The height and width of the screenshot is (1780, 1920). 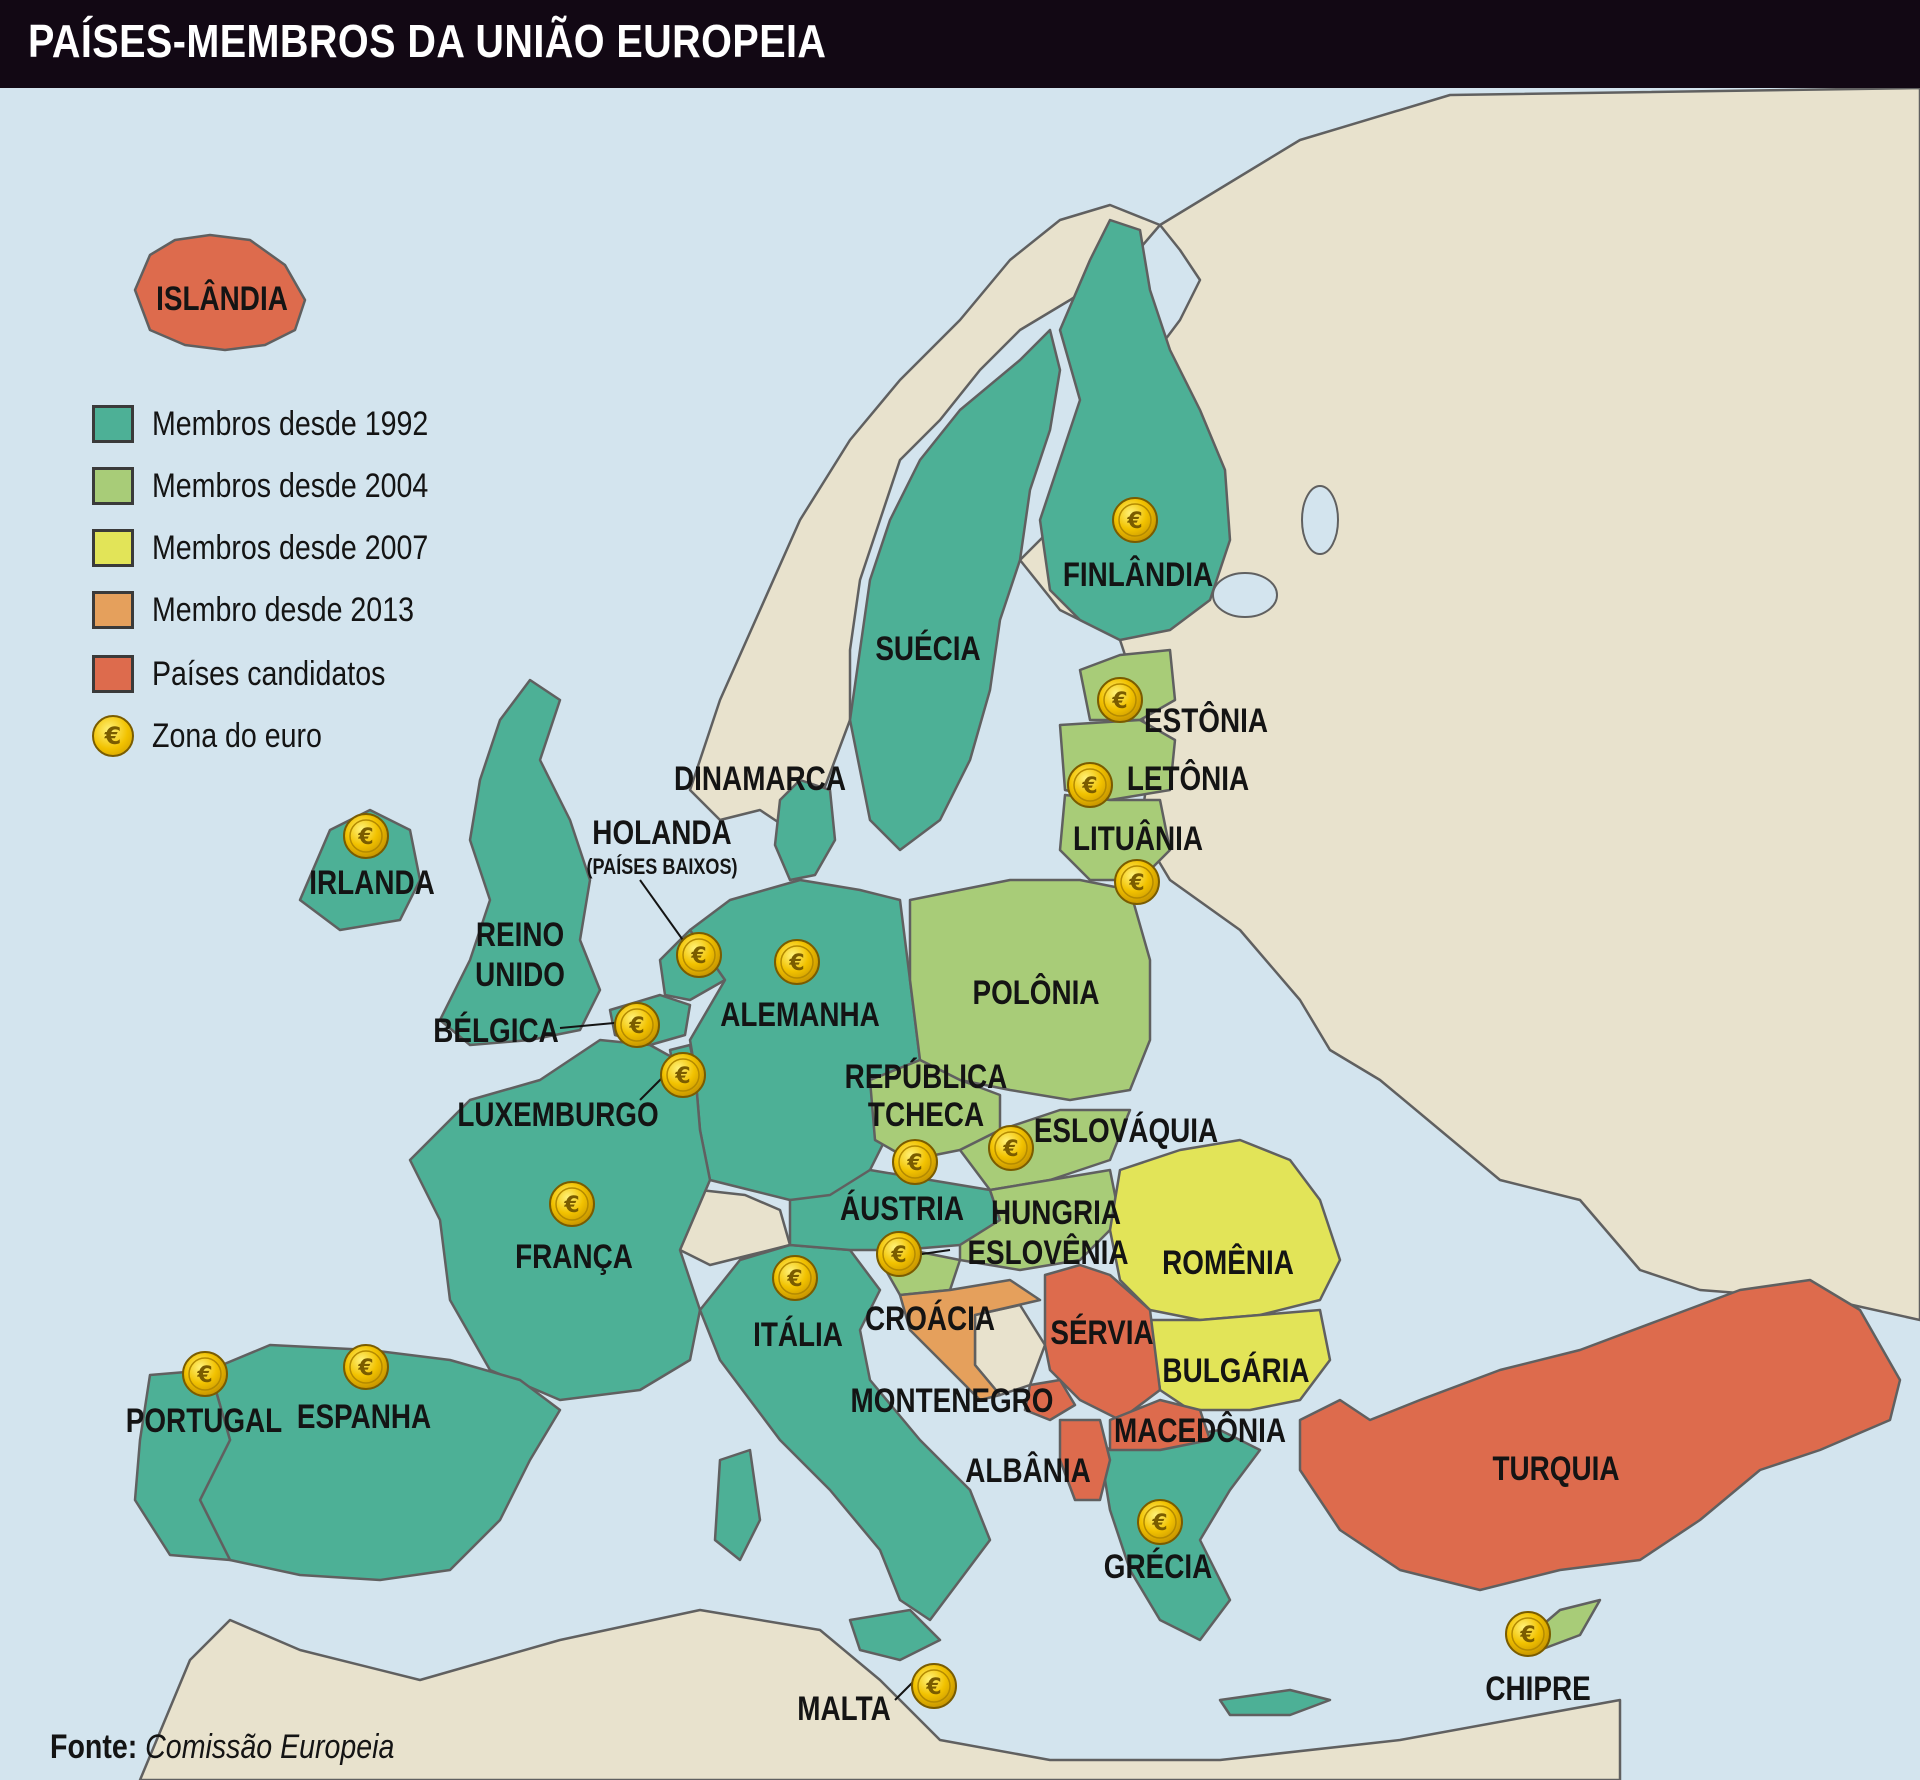 What do you see at coordinates (1160, 1522) in the screenshot?
I see `euro-coin-icon-greece` at bounding box center [1160, 1522].